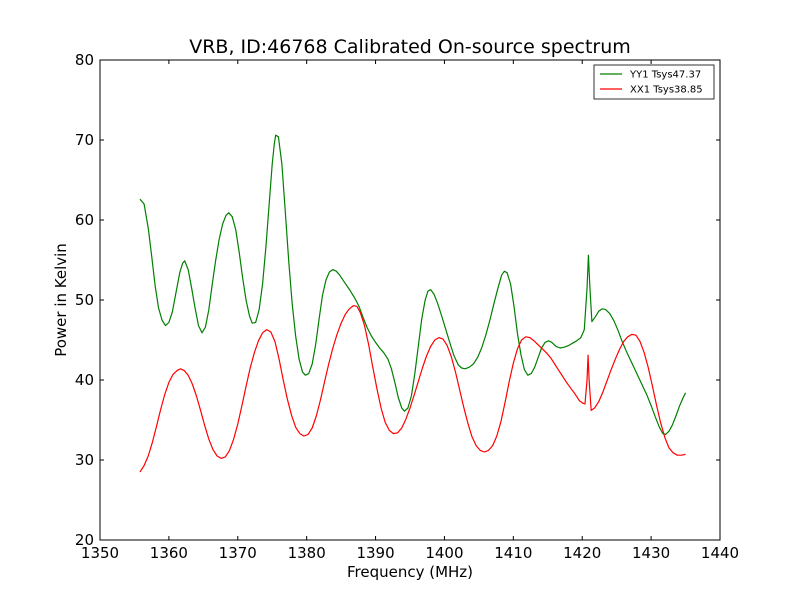  Describe the element at coordinates (444, 553) in the screenshot. I see `x-tick-label: 1400` at that location.